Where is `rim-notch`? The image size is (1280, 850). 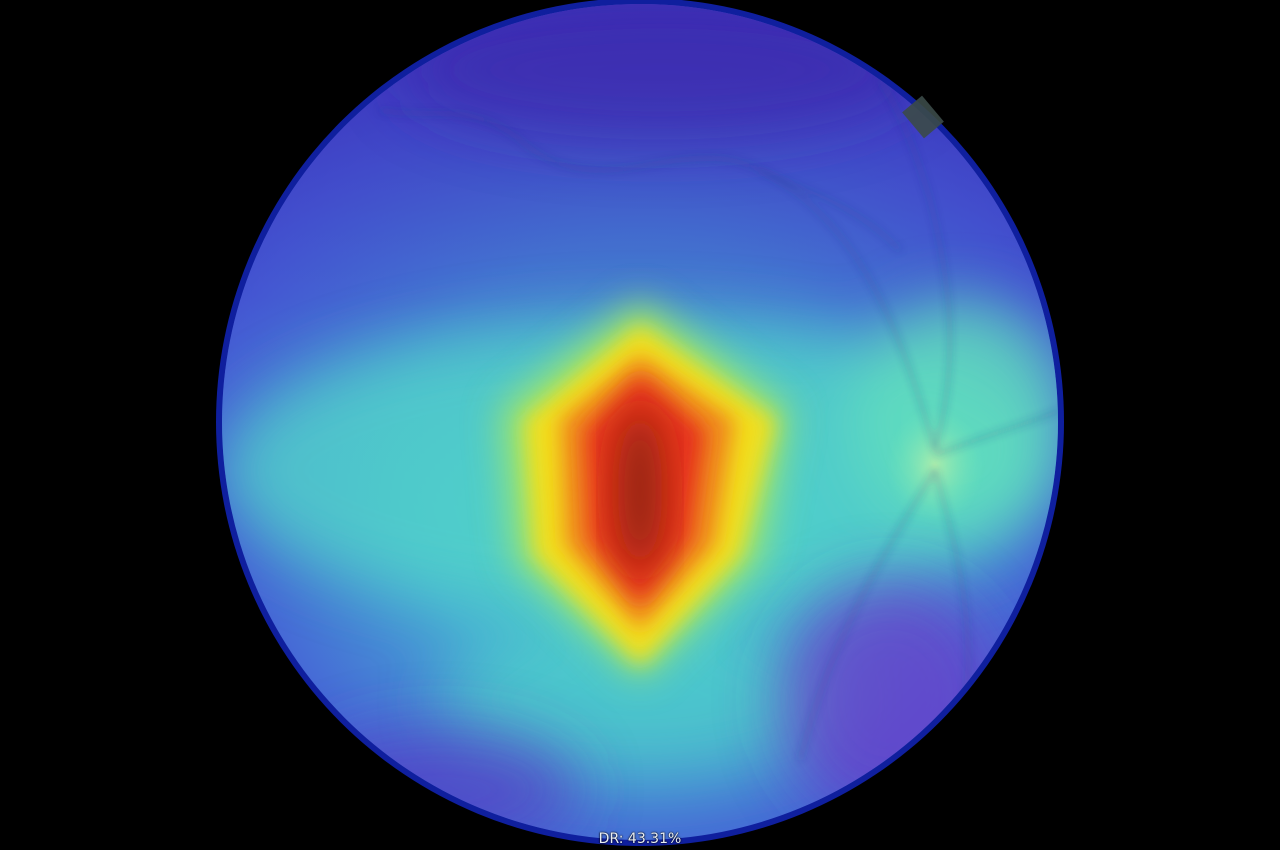 rim-notch is located at coordinates (923, 117).